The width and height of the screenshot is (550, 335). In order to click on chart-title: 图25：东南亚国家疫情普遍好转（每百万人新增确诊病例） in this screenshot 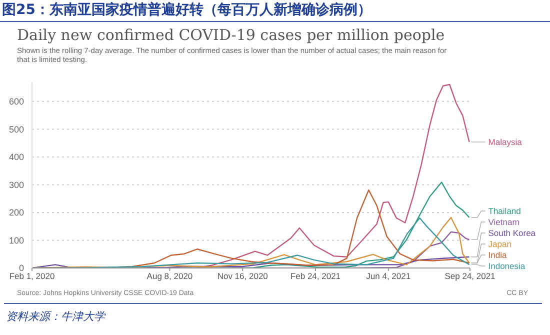, I will do `click(275, 11)`.